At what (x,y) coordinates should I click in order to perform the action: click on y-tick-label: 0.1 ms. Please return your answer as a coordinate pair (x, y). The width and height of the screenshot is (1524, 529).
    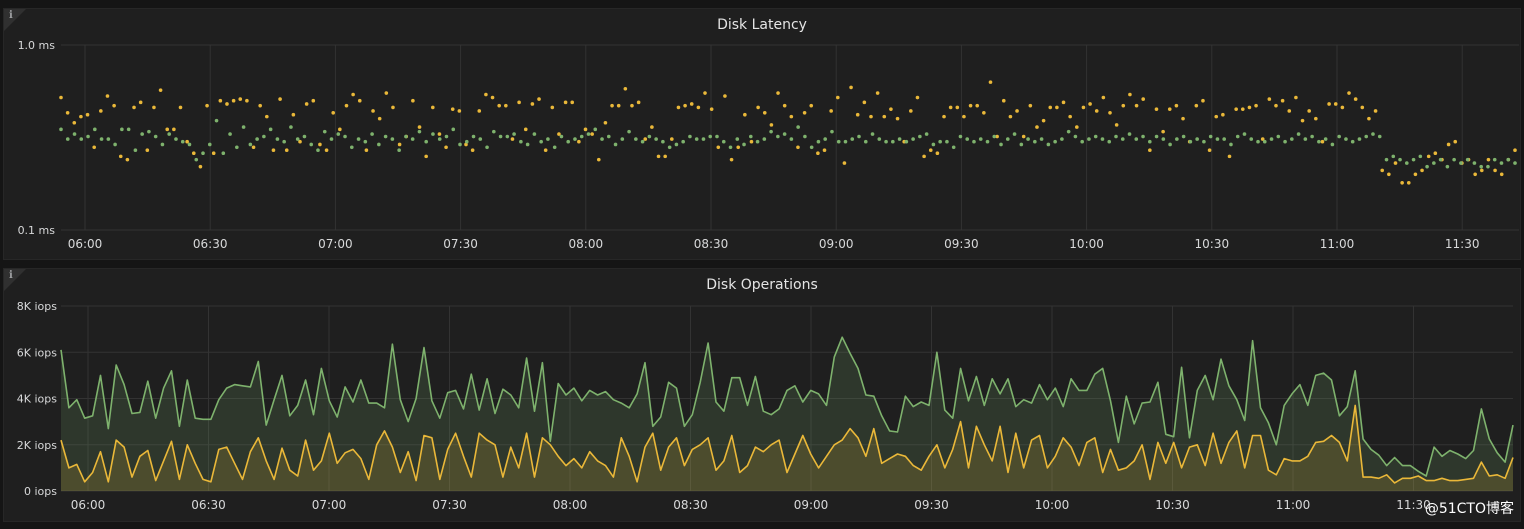
    Looking at the image, I should click on (37, 230).